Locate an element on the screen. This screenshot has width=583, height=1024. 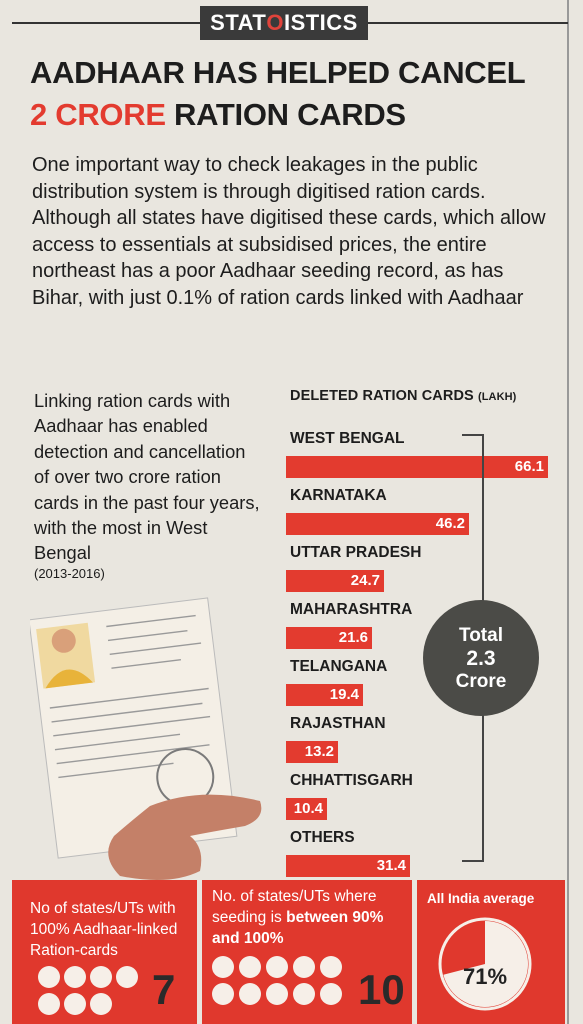
bar-value-label: 46.2 is located at coordinates (450, 523).